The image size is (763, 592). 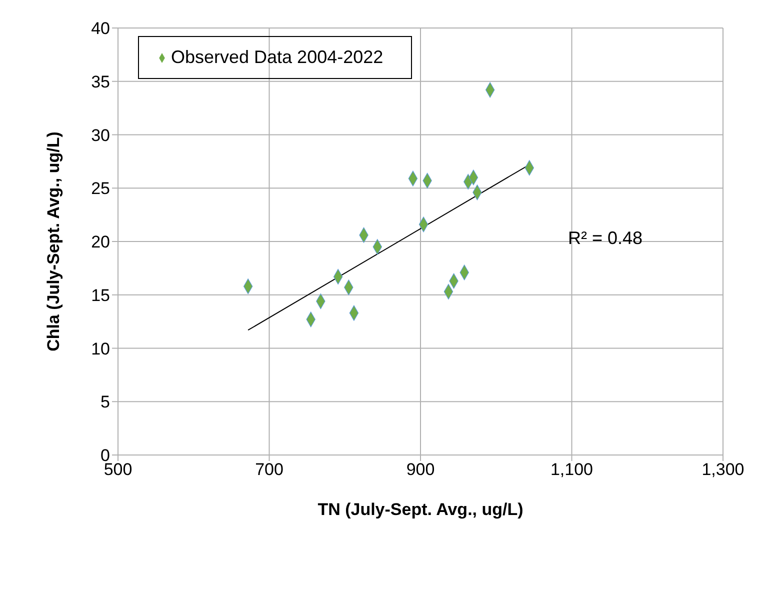 What do you see at coordinates (277, 57) in the screenshot?
I see `legend-label: Observed Data 2004-2022` at bounding box center [277, 57].